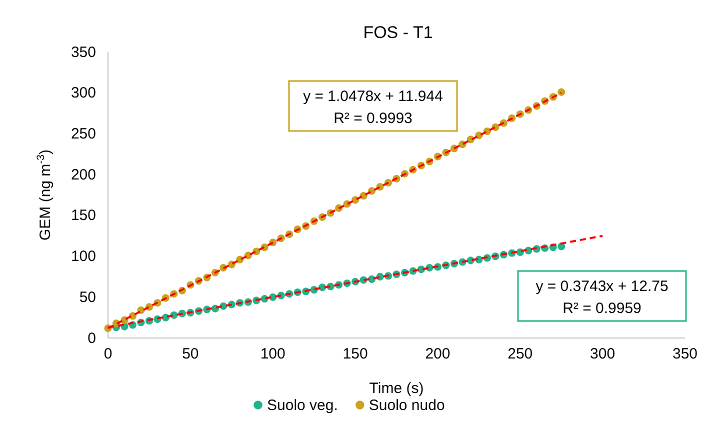 The width and height of the screenshot is (705, 439). What do you see at coordinates (83, 52) in the screenshot?
I see `y-tick-label: 350` at bounding box center [83, 52].